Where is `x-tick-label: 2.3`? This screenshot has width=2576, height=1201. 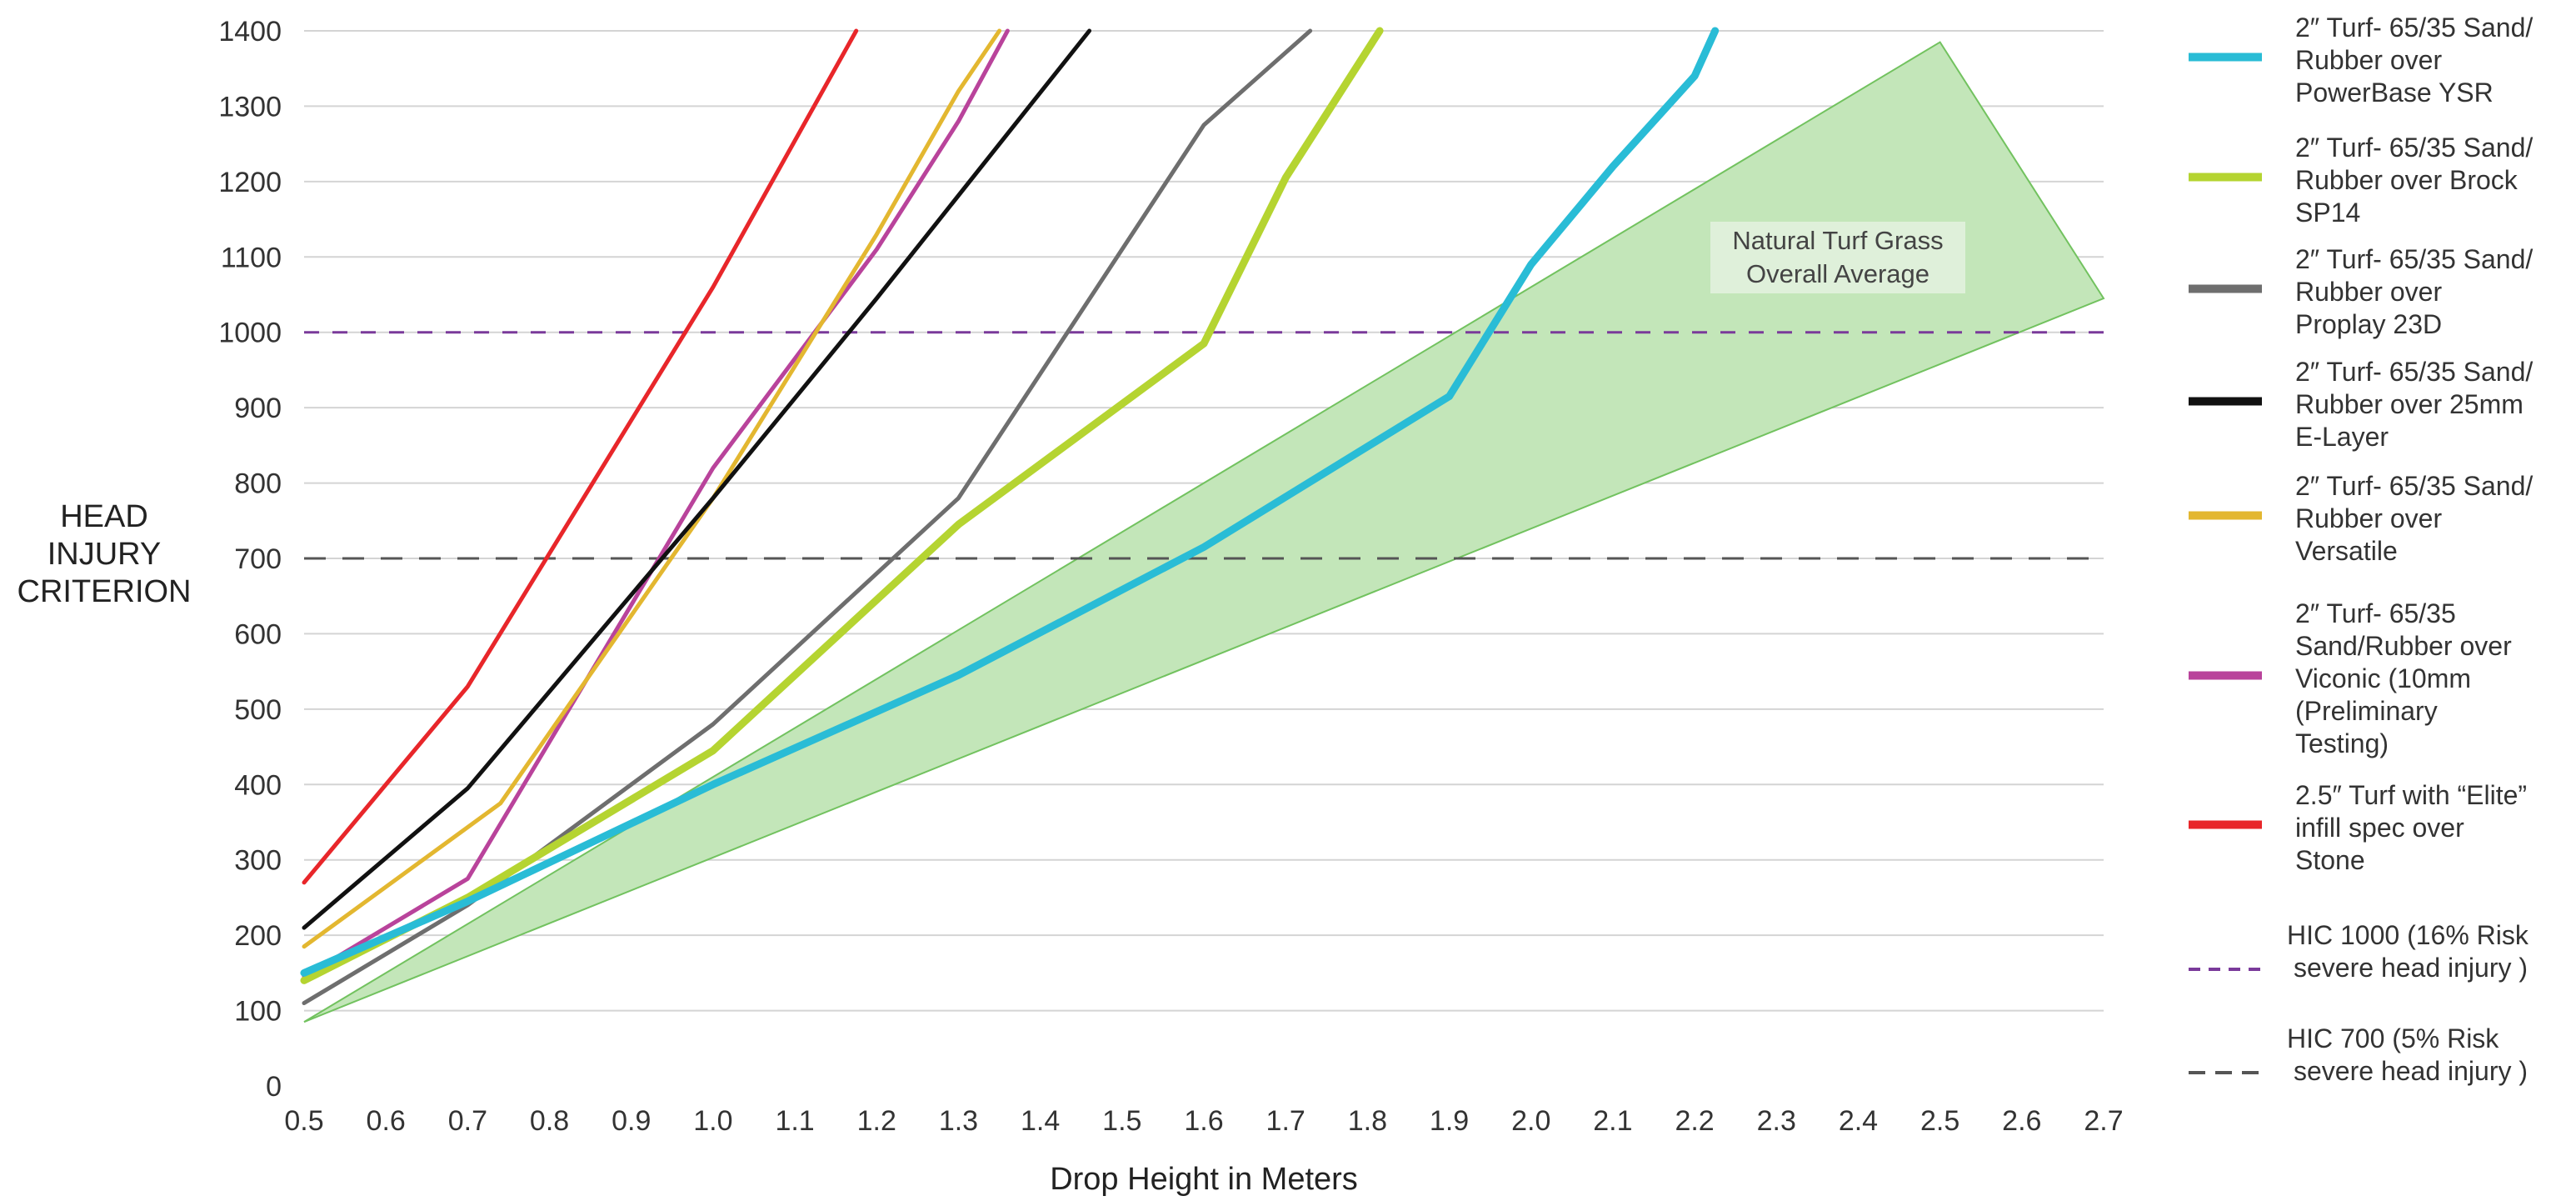 x-tick-label: 2.3 is located at coordinates (1776, 1121).